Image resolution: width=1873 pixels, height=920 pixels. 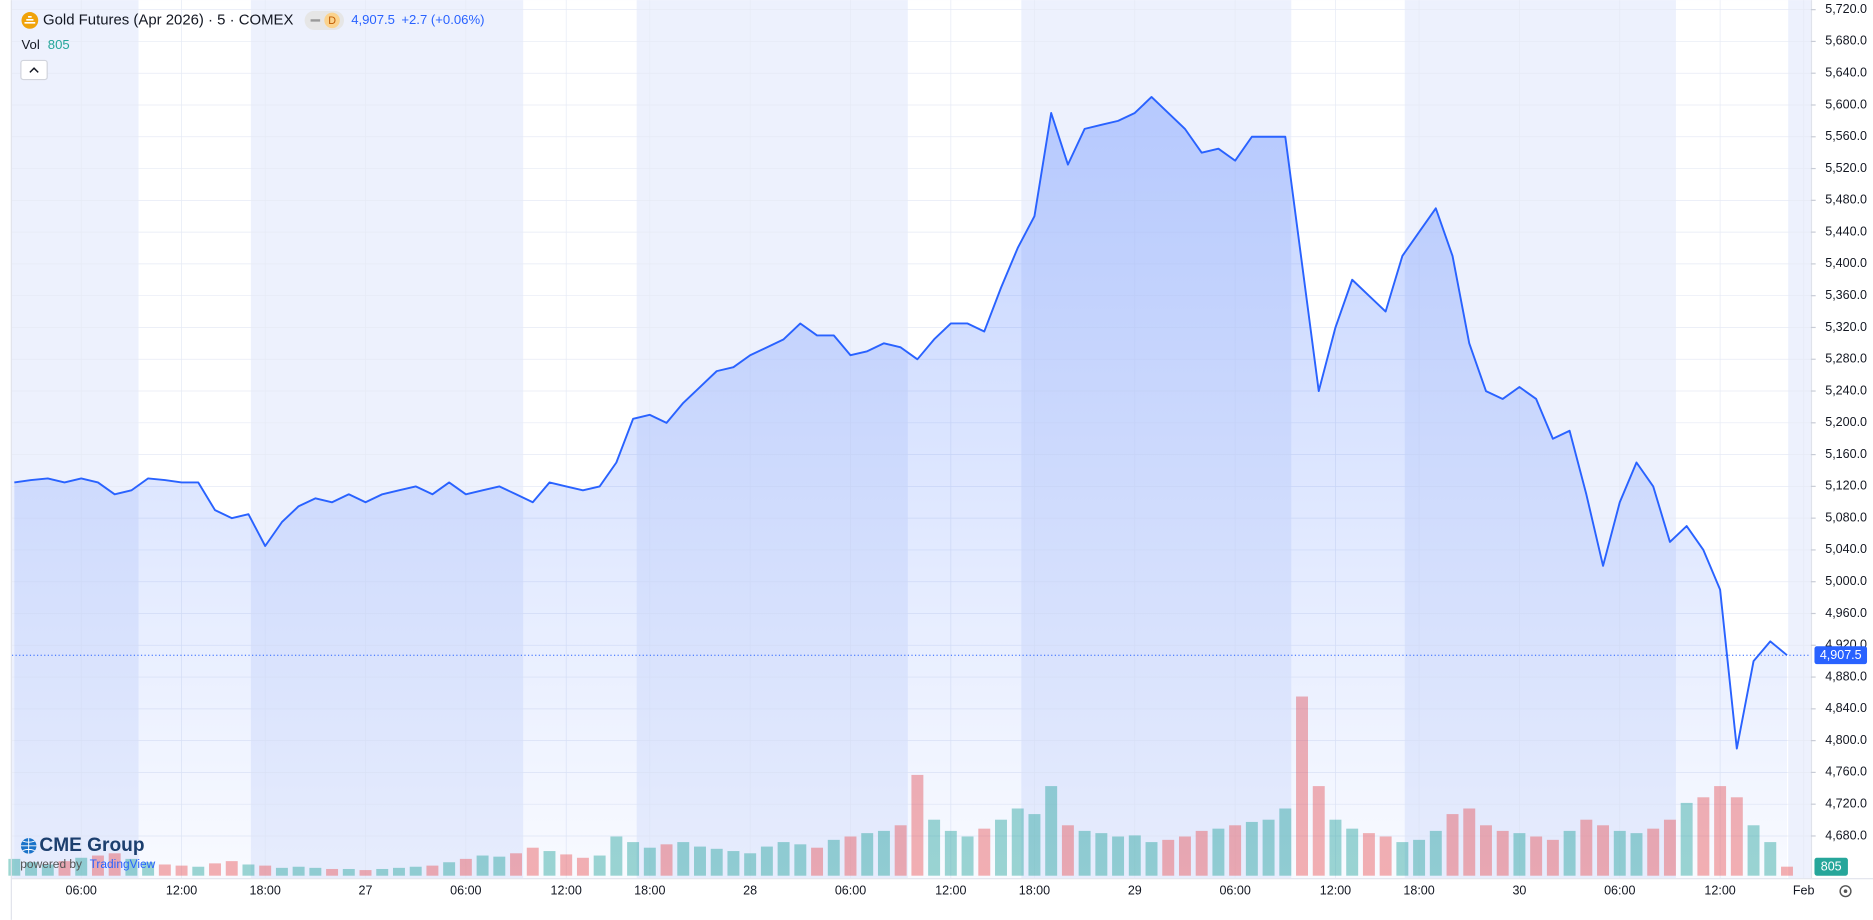 I want to click on settings-icon-center, so click(x=1845, y=891).